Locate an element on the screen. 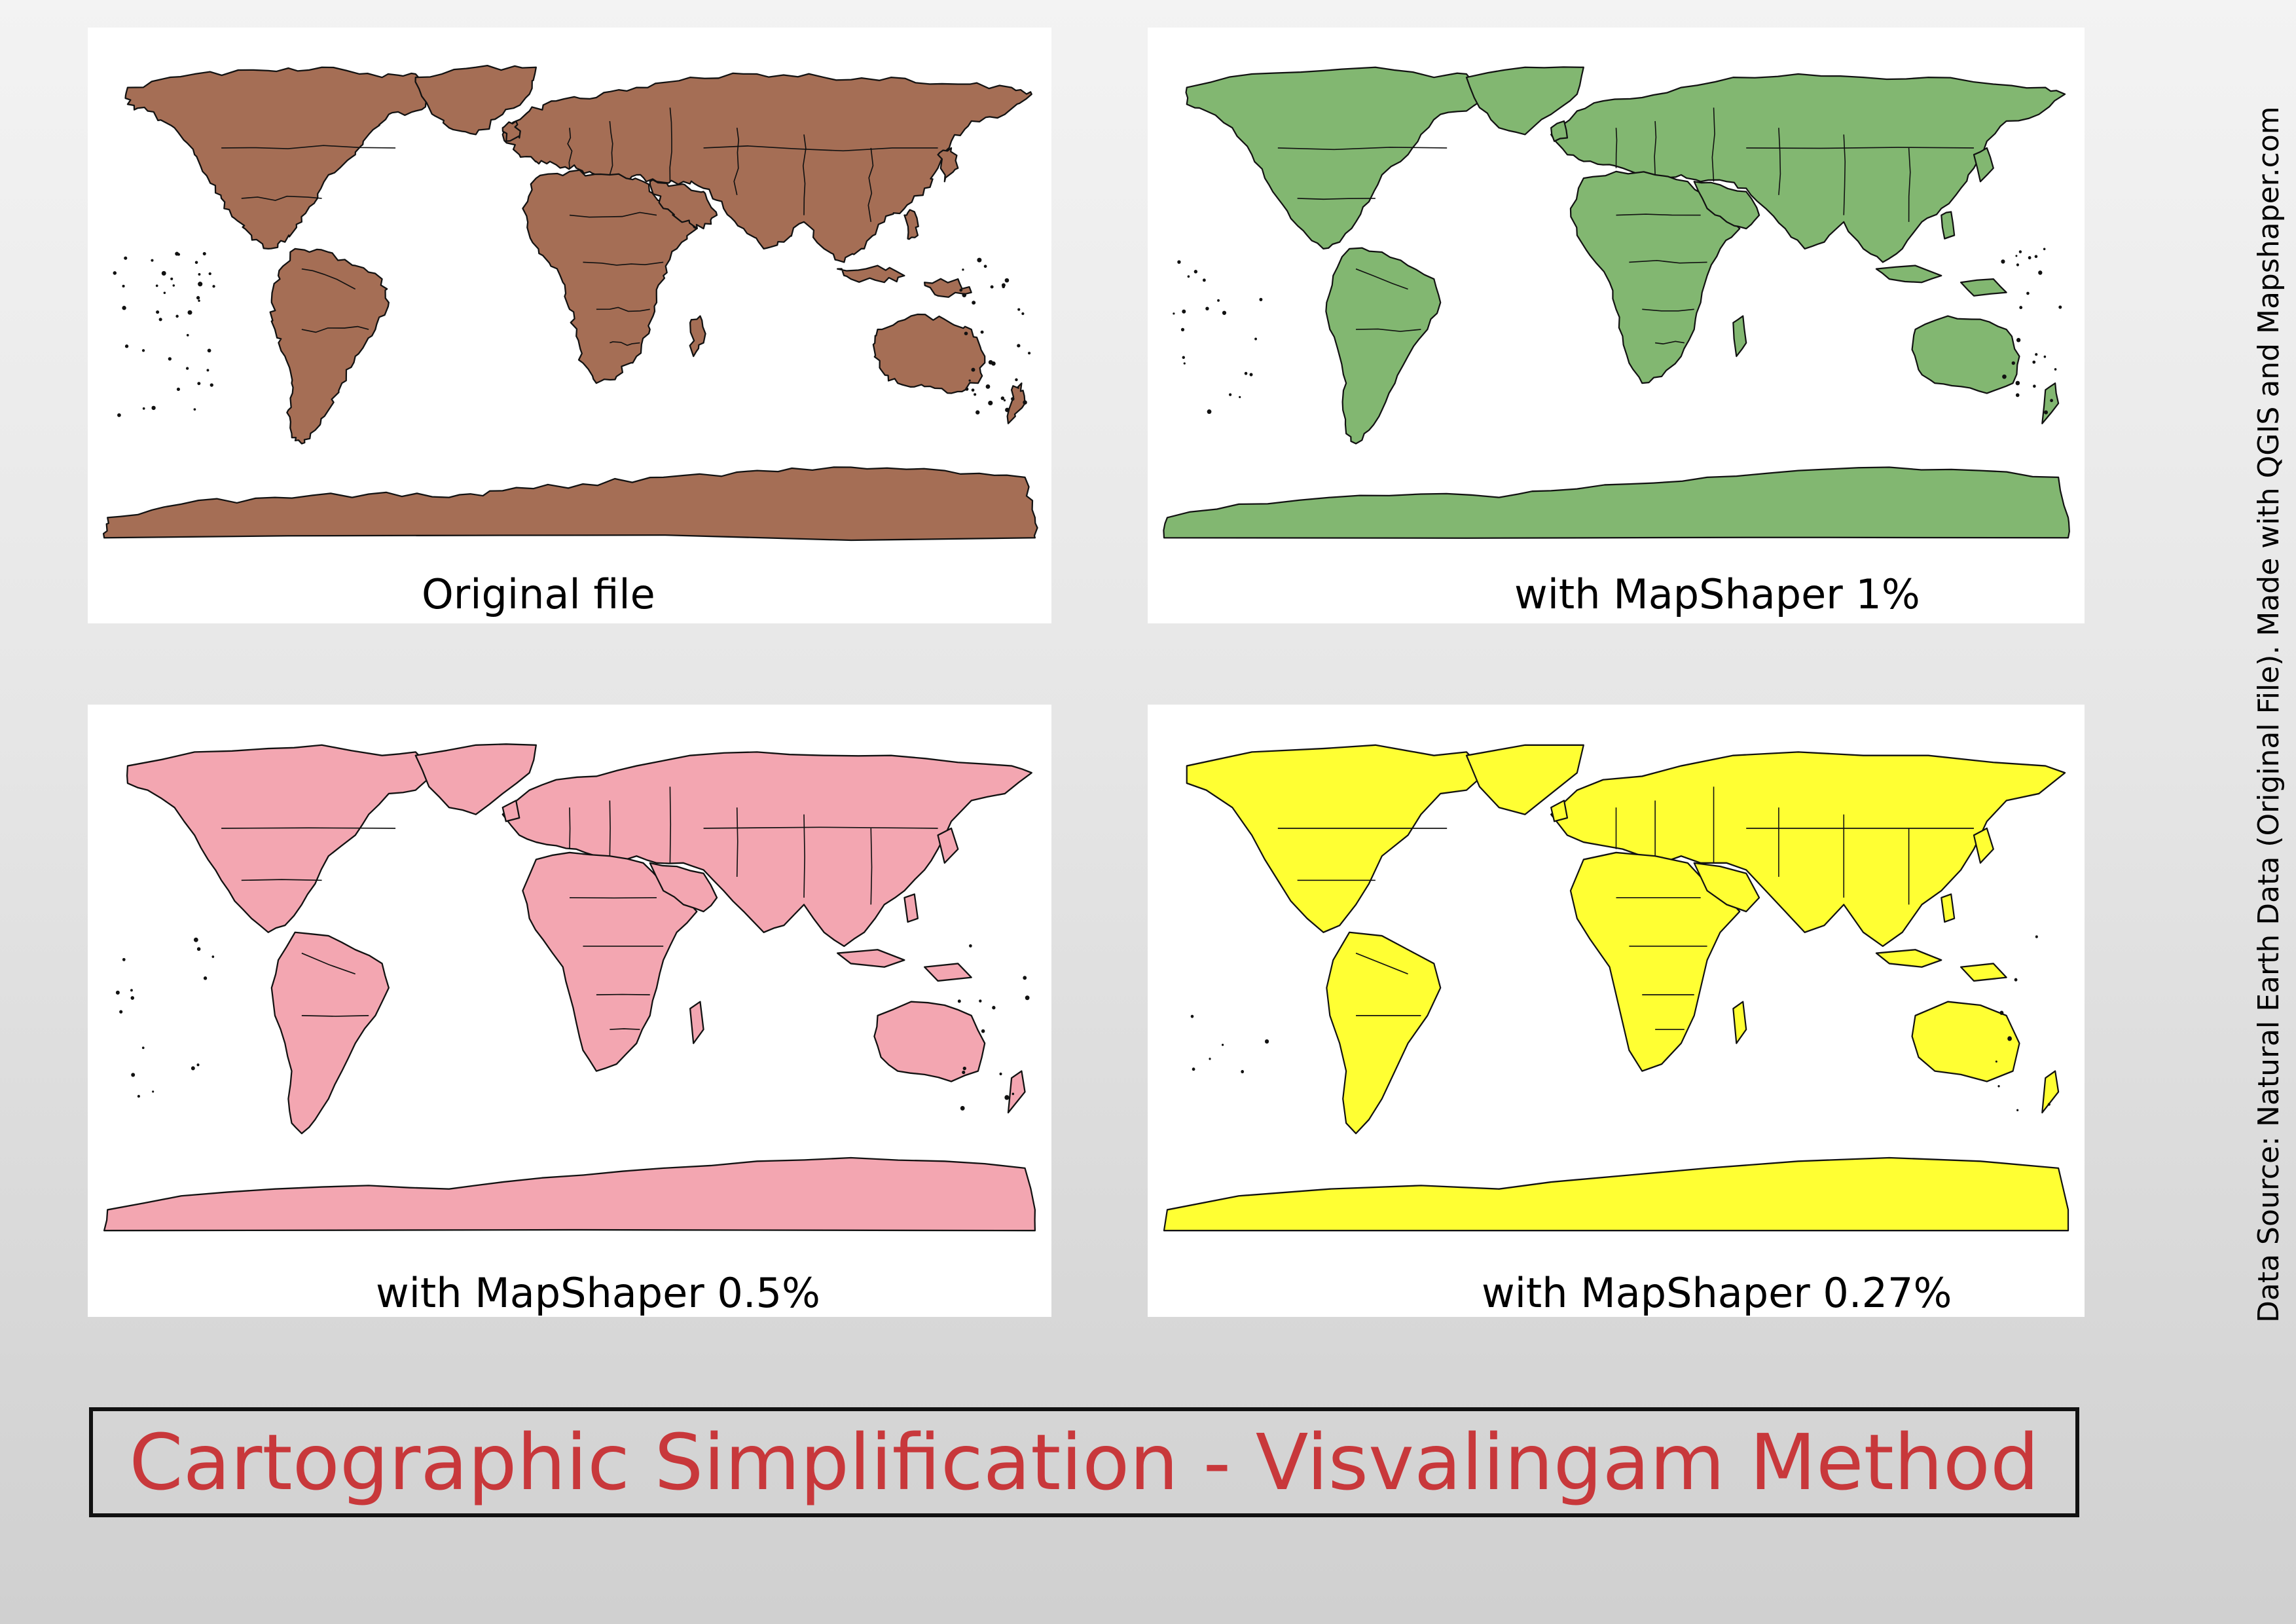 The width and height of the screenshot is (2296, 1624). caption-mapshaper-1: with MapShaper 1% is located at coordinates (1717, 594).